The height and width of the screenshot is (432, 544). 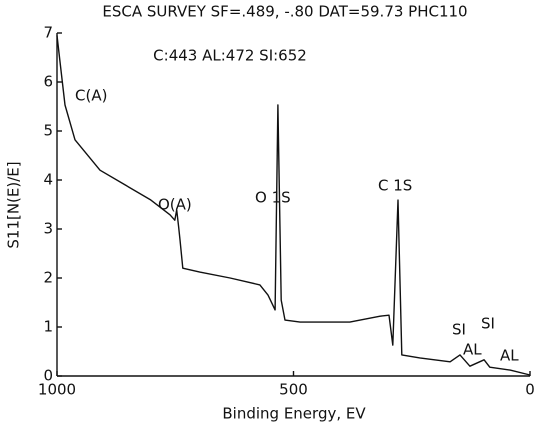 What do you see at coordinates (48, 82) in the screenshot?
I see `y-tick-label: 6` at bounding box center [48, 82].